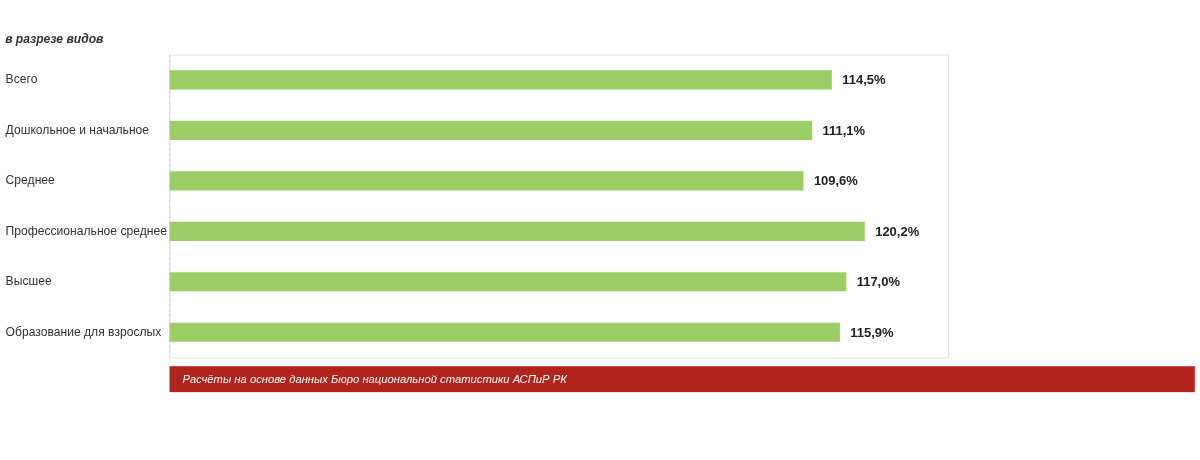  I want to click on y-tick-label: Среднее, so click(30, 180).